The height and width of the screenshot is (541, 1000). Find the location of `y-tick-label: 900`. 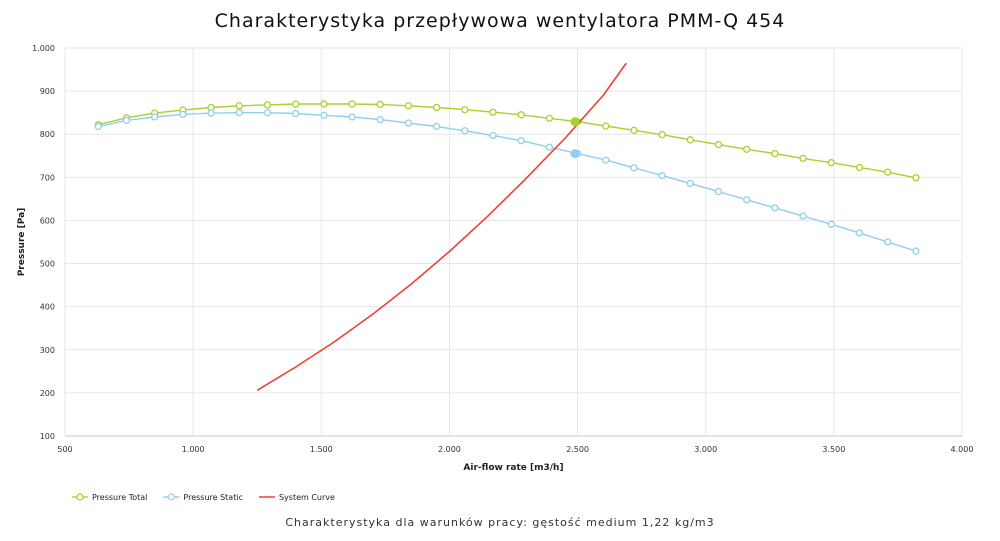

y-tick-label: 900 is located at coordinates (47, 91).